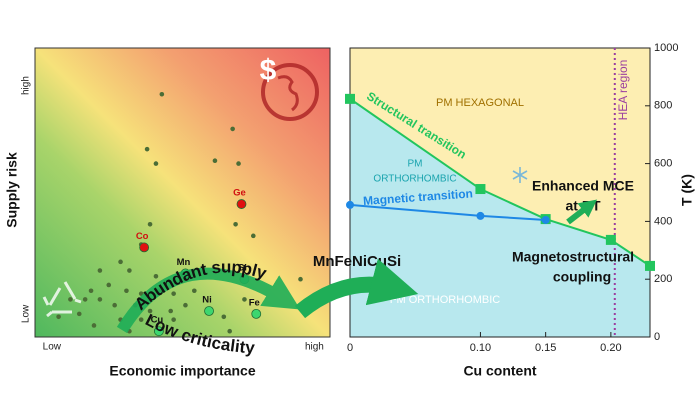 This screenshot has width=700, height=405. I want to click on point-label: Mn, so click(184, 262).